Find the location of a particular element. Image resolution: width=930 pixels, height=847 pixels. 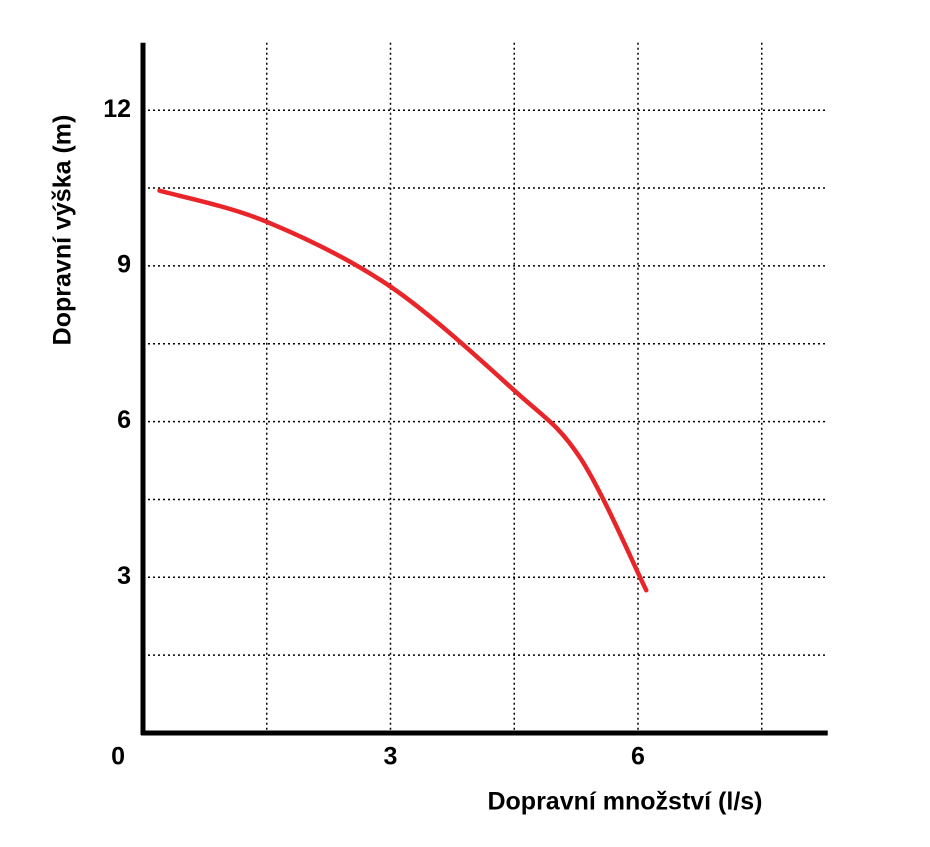

y-axis-title: Dopravní výška (m) is located at coordinates (63, 230).